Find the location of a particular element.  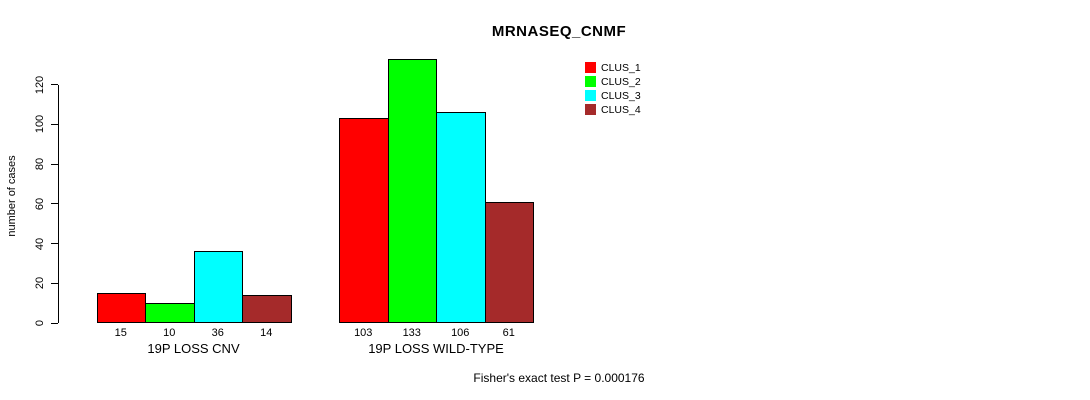

legend-item-clus_3: CLUS_3 is located at coordinates (613, 95).